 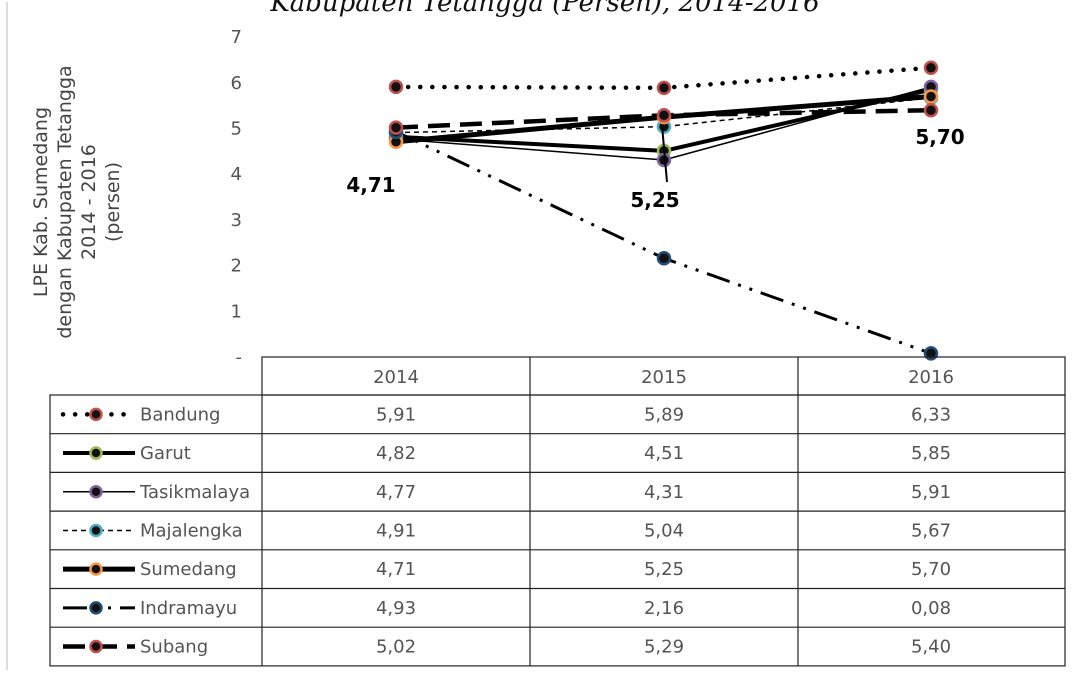 I want to click on table-cell-value: 5,04, so click(x=664, y=530).